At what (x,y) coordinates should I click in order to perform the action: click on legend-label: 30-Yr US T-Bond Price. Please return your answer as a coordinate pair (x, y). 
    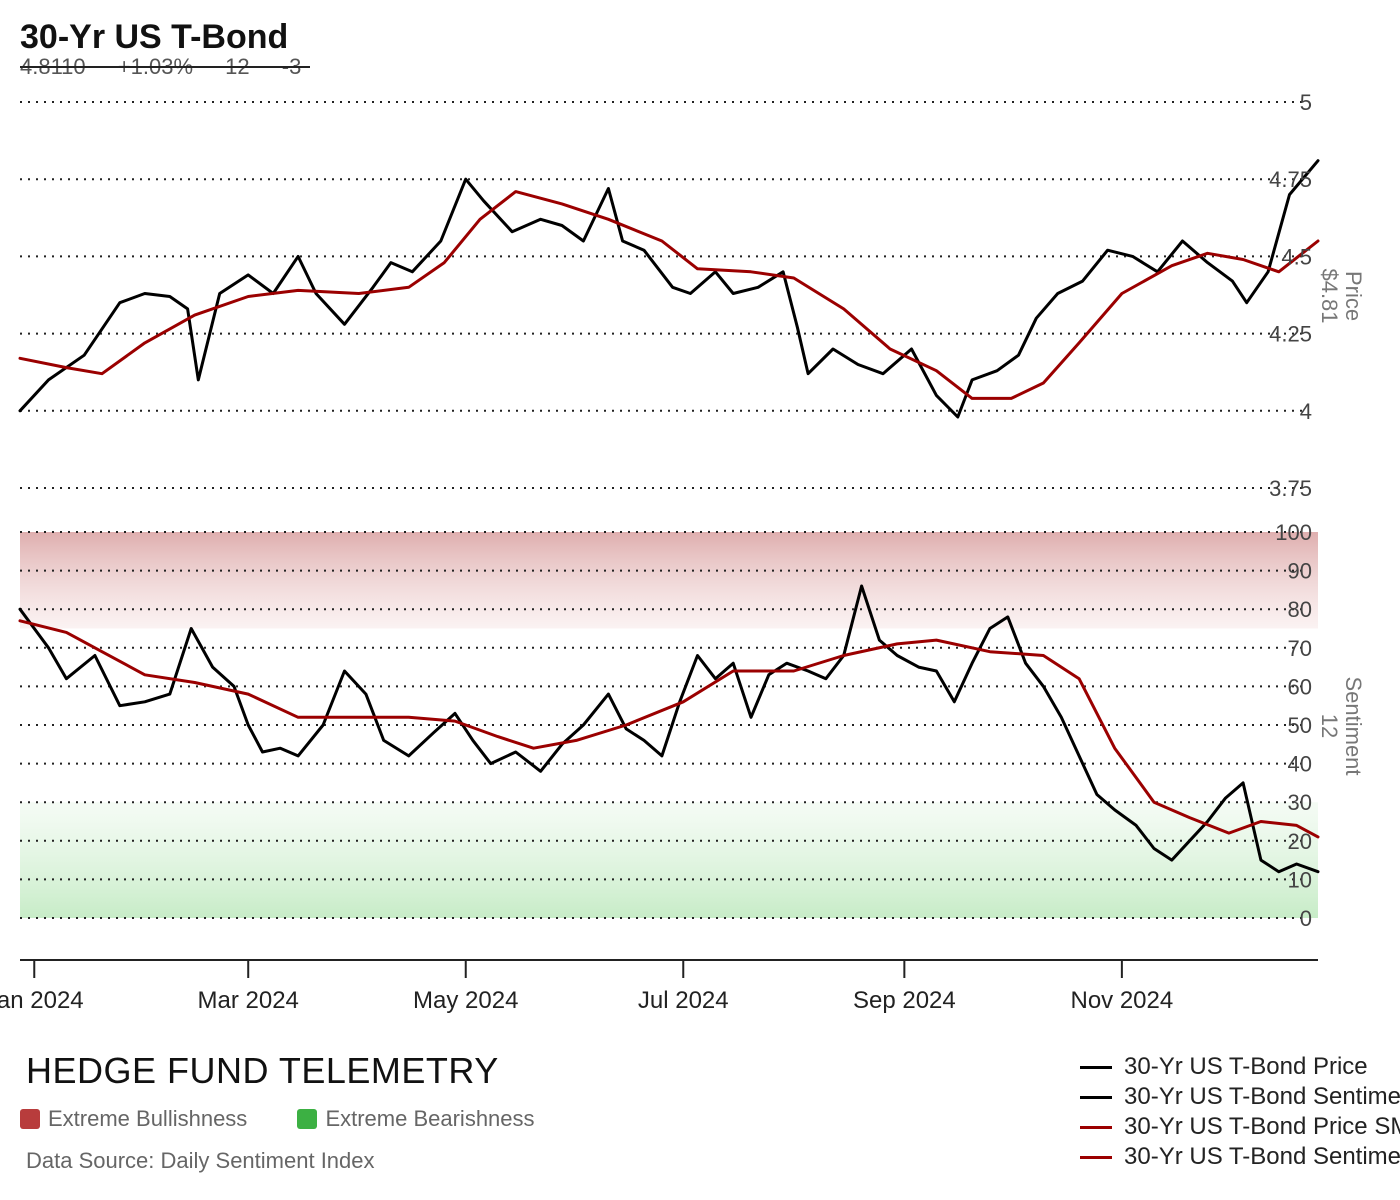
    Looking at the image, I should click on (1246, 1066).